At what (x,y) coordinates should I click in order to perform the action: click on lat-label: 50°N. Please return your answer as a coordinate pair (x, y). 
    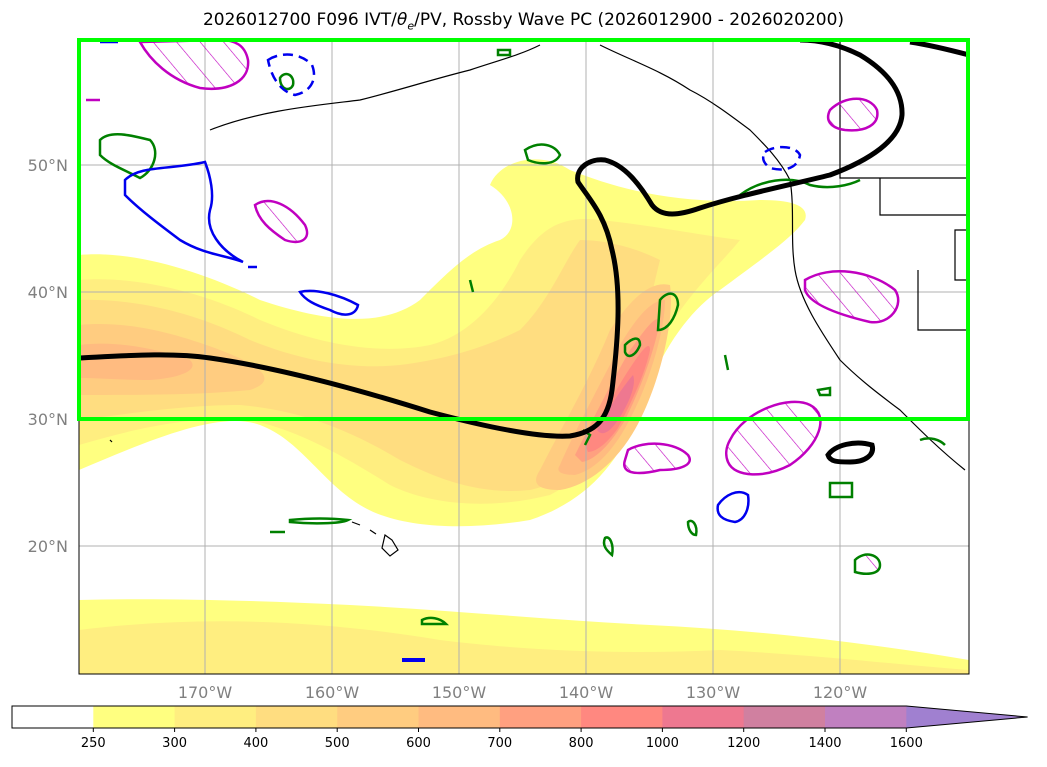
    Looking at the image, I should click on (48, 165).